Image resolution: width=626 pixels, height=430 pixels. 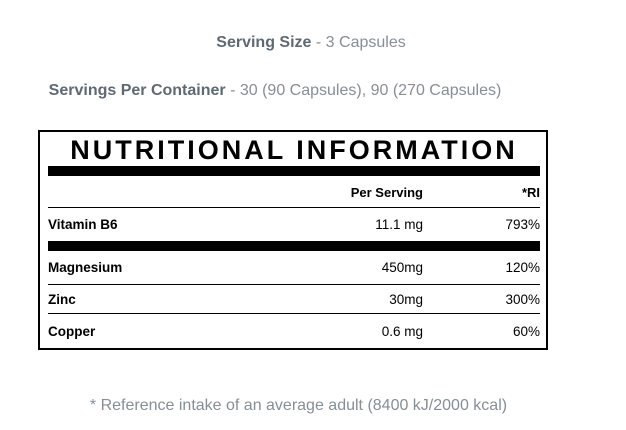 I want to click on servings-per-container-label: Servings Per Container, so click(x=137, y=90).